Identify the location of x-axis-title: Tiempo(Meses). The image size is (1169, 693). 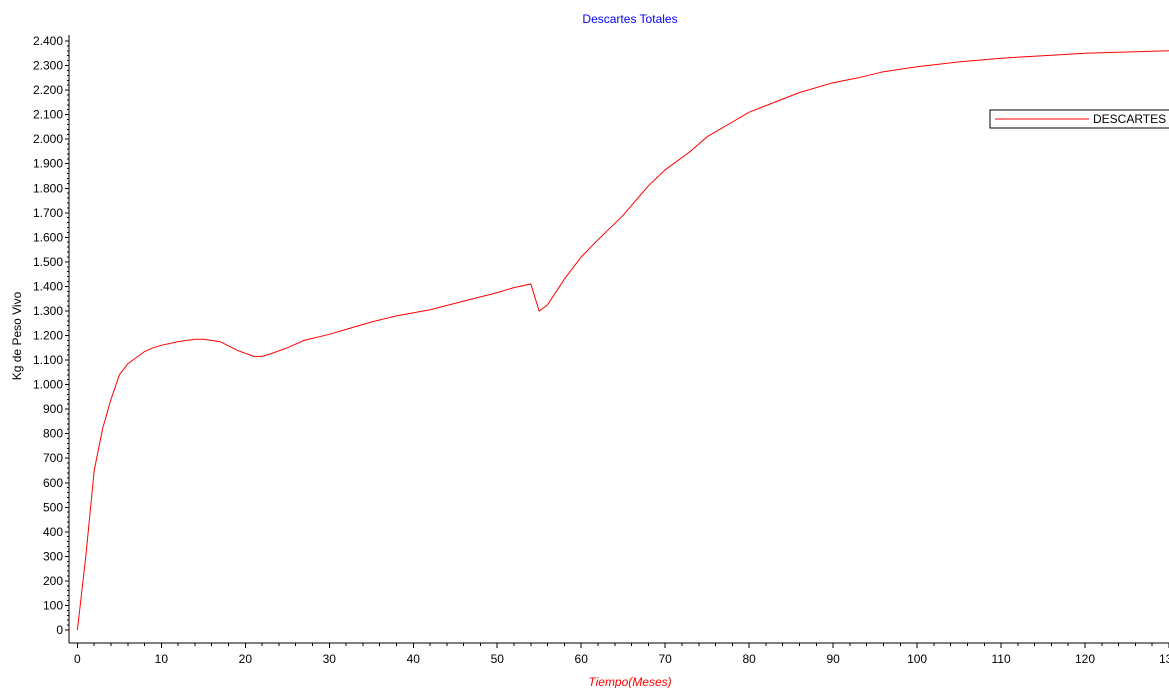
(629, 681).